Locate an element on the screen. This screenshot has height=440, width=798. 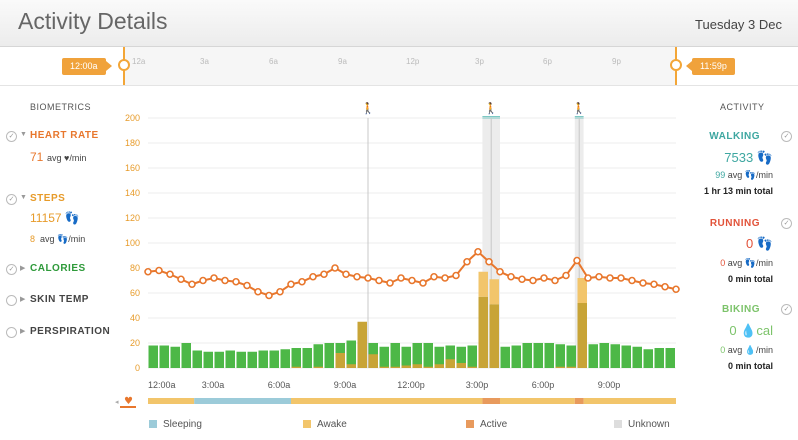
running-label: RUNNING is located at coordinates (734, 223).